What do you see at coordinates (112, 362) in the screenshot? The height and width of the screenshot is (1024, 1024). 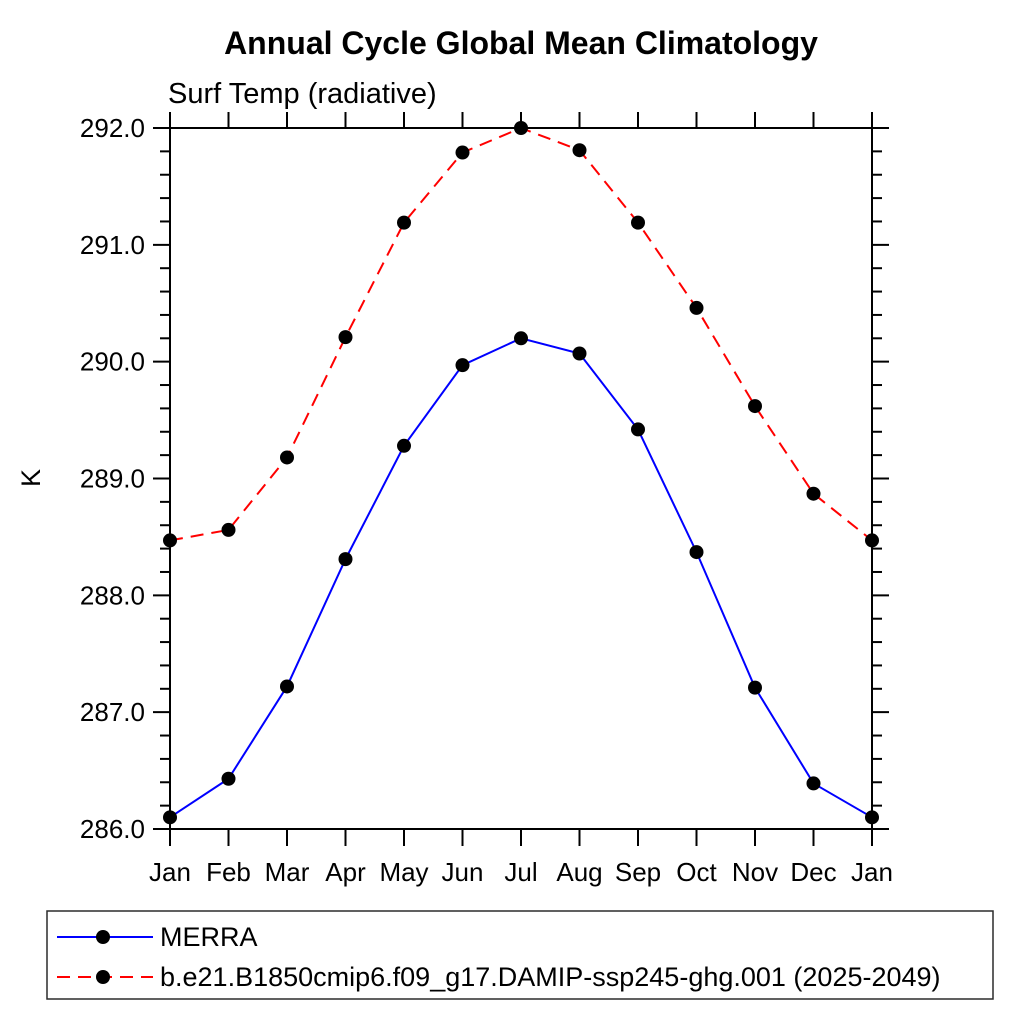 I see `y-tick-label: 290.0` at bounding box center [112, 362].